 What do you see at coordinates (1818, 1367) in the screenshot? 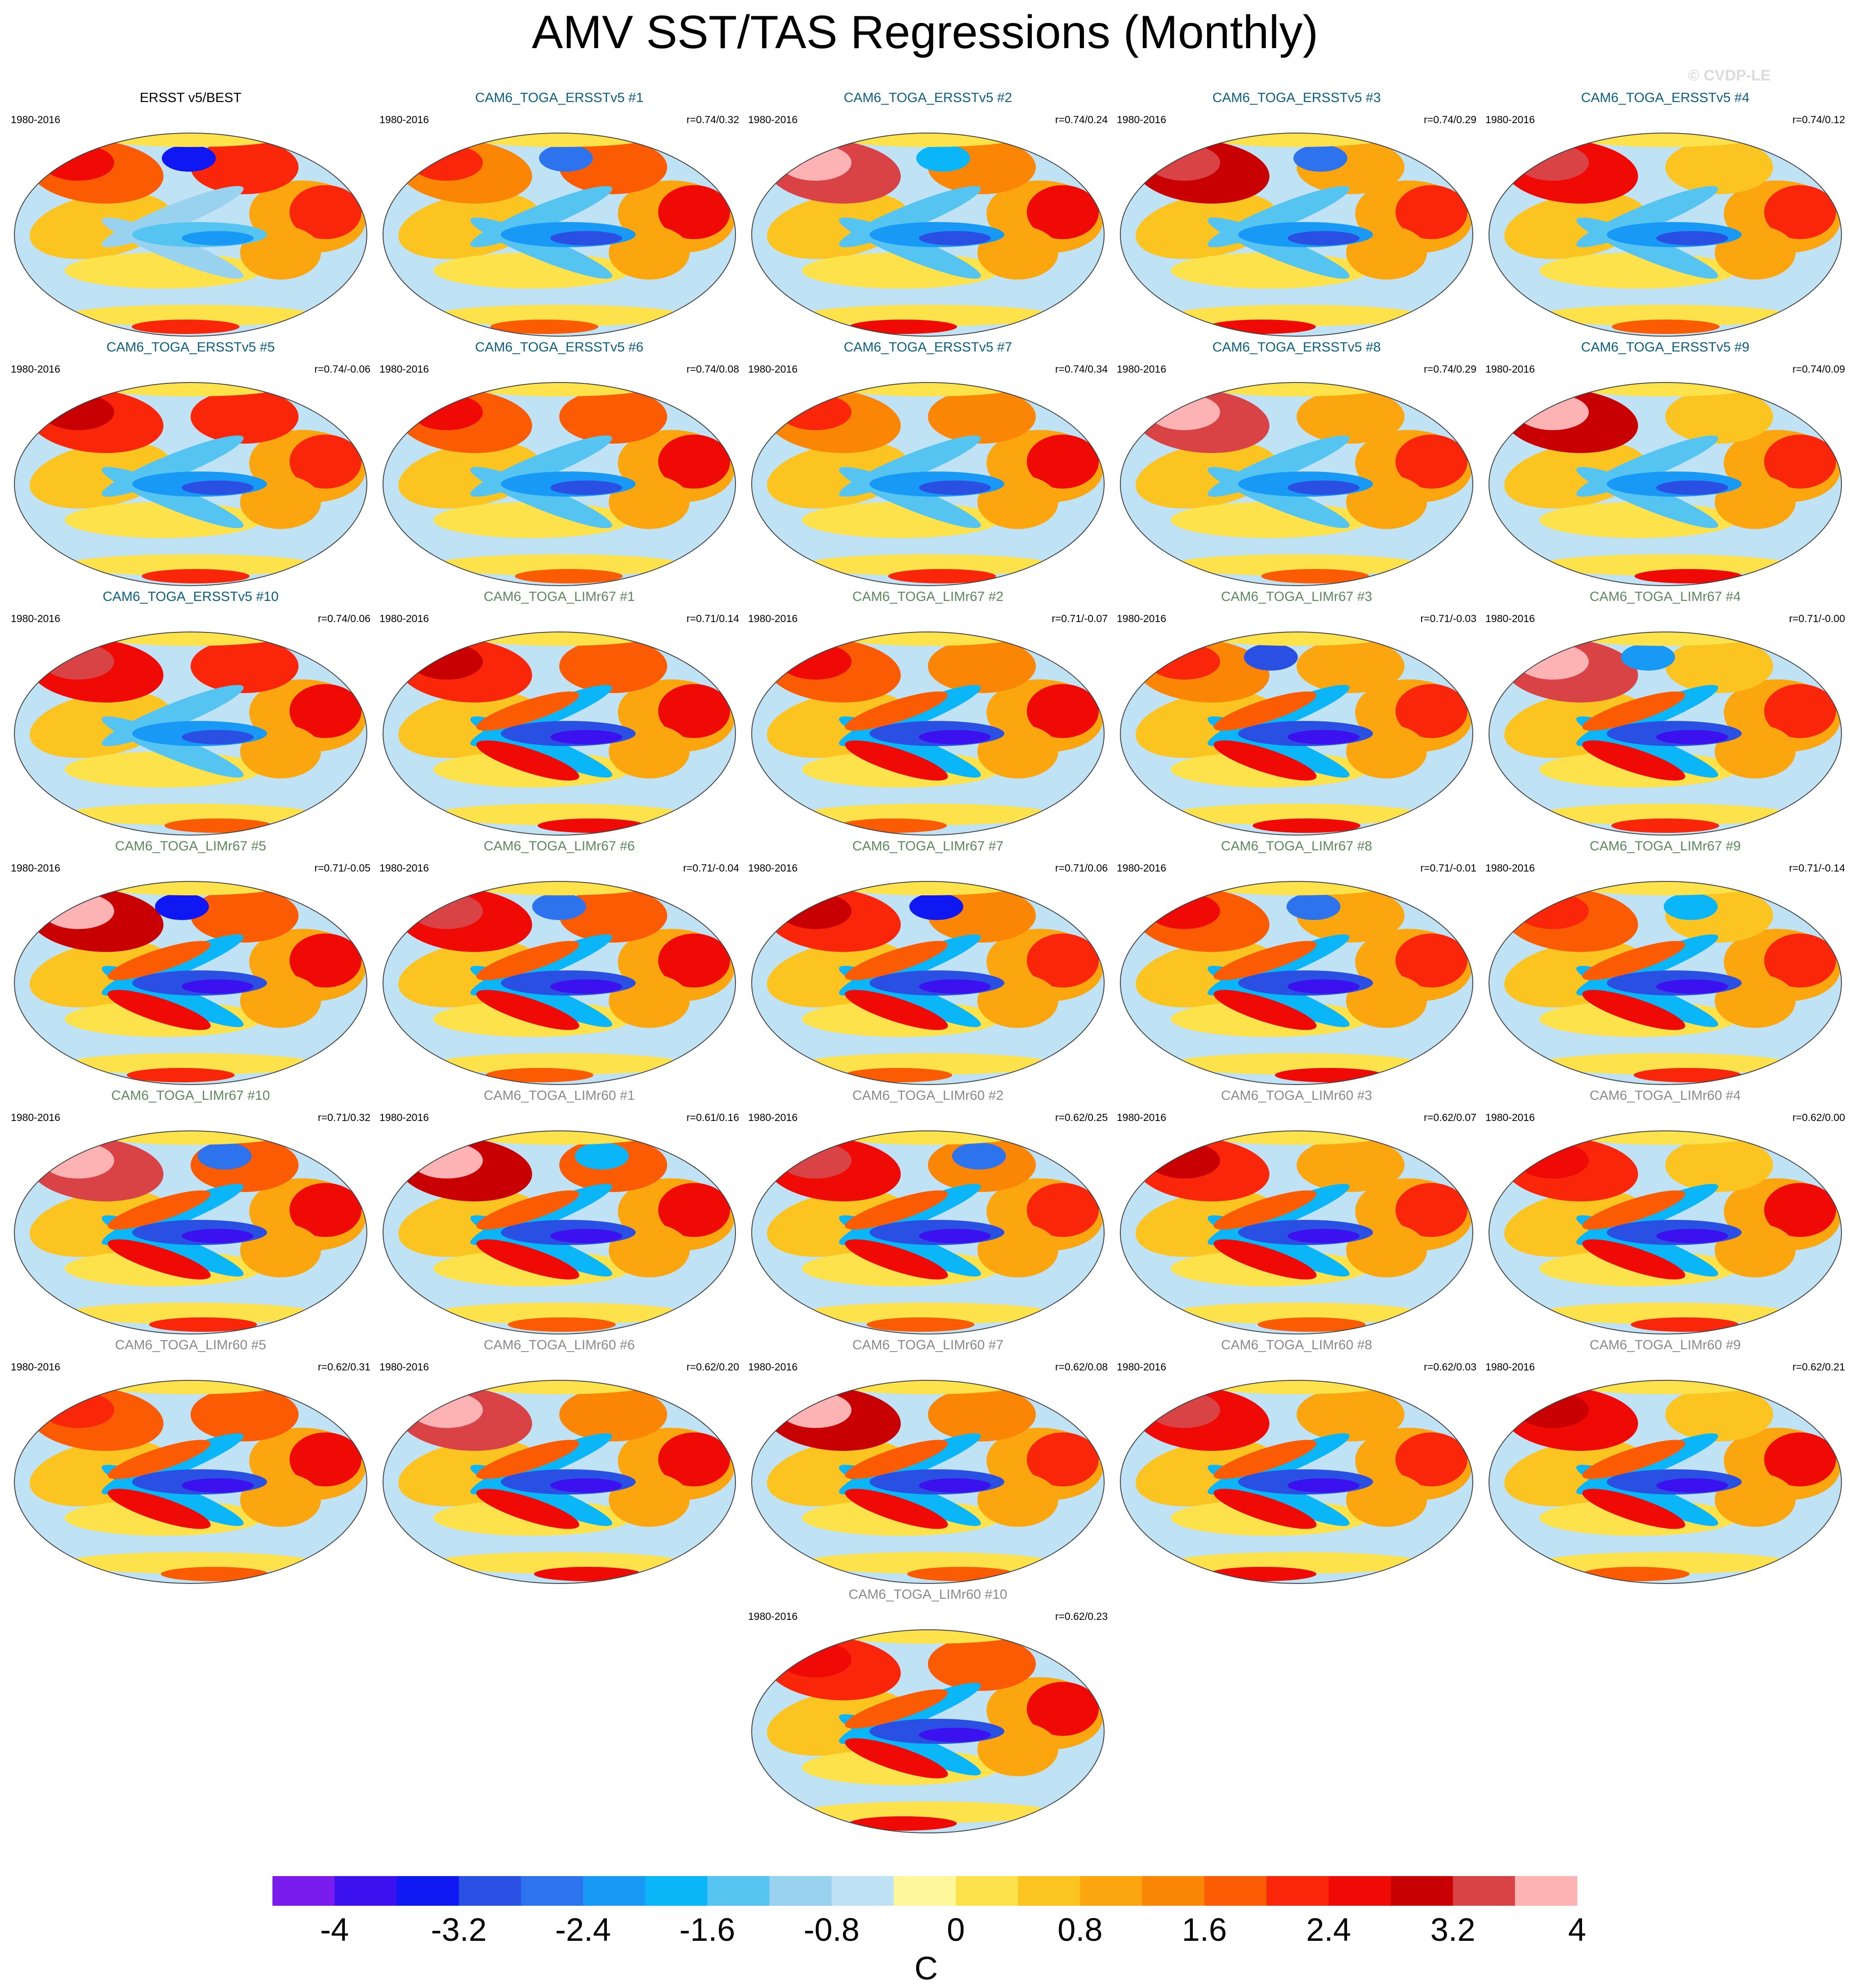
I see `panel-correlation: r=0.62/0.21` at bounding box center [1818, 1367].